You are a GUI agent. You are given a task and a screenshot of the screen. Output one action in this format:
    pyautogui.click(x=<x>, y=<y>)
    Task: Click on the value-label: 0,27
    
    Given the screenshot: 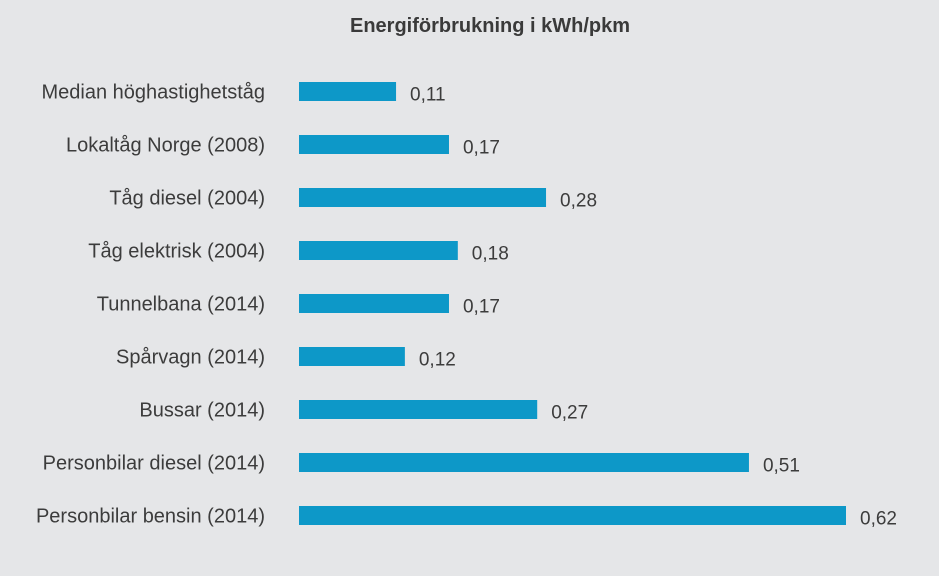 What is the action you would take?
    pyautogui.click(x=569, y=413)
    